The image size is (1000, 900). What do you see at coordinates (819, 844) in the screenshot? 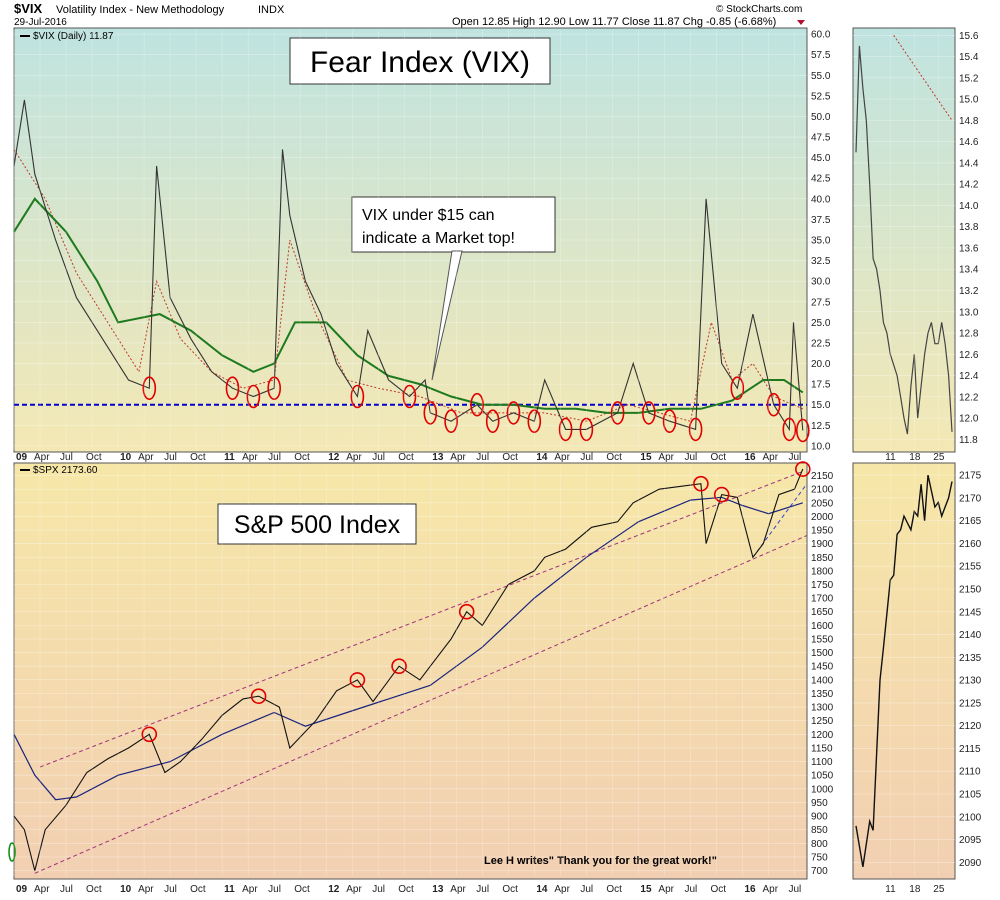
I see `spx-y-tick-label: 800` at bounding box center [819, 844].